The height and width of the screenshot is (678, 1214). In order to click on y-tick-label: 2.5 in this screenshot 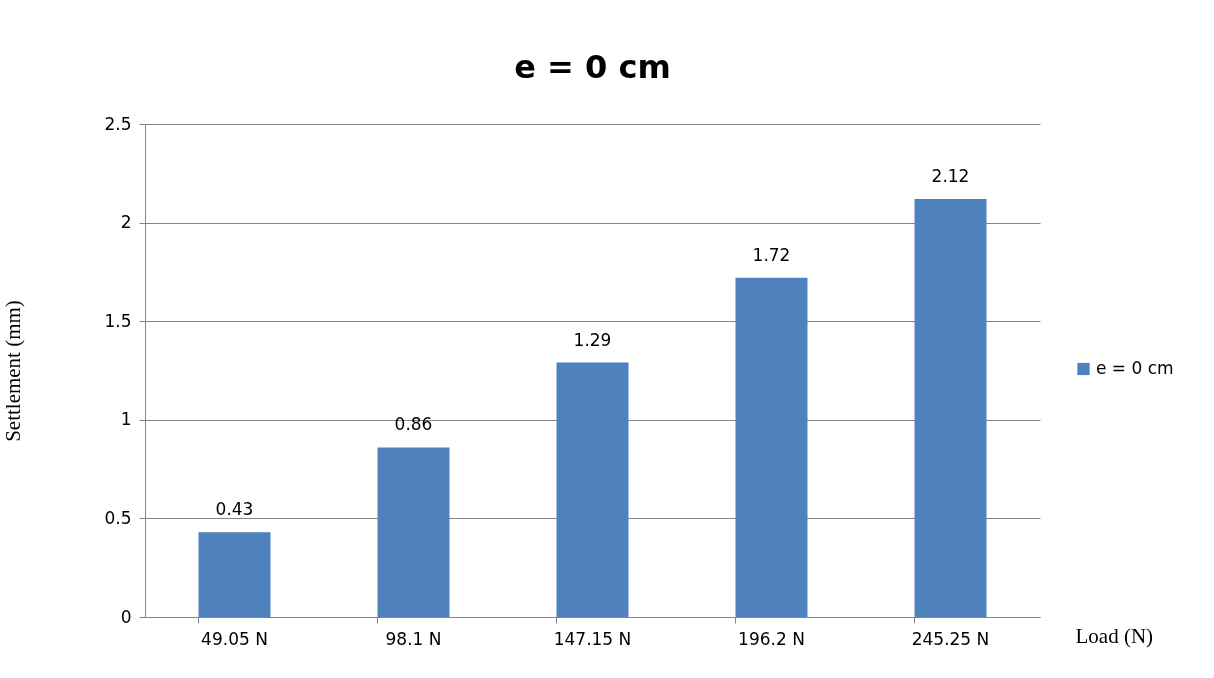, I will do `click(118, 123)`.